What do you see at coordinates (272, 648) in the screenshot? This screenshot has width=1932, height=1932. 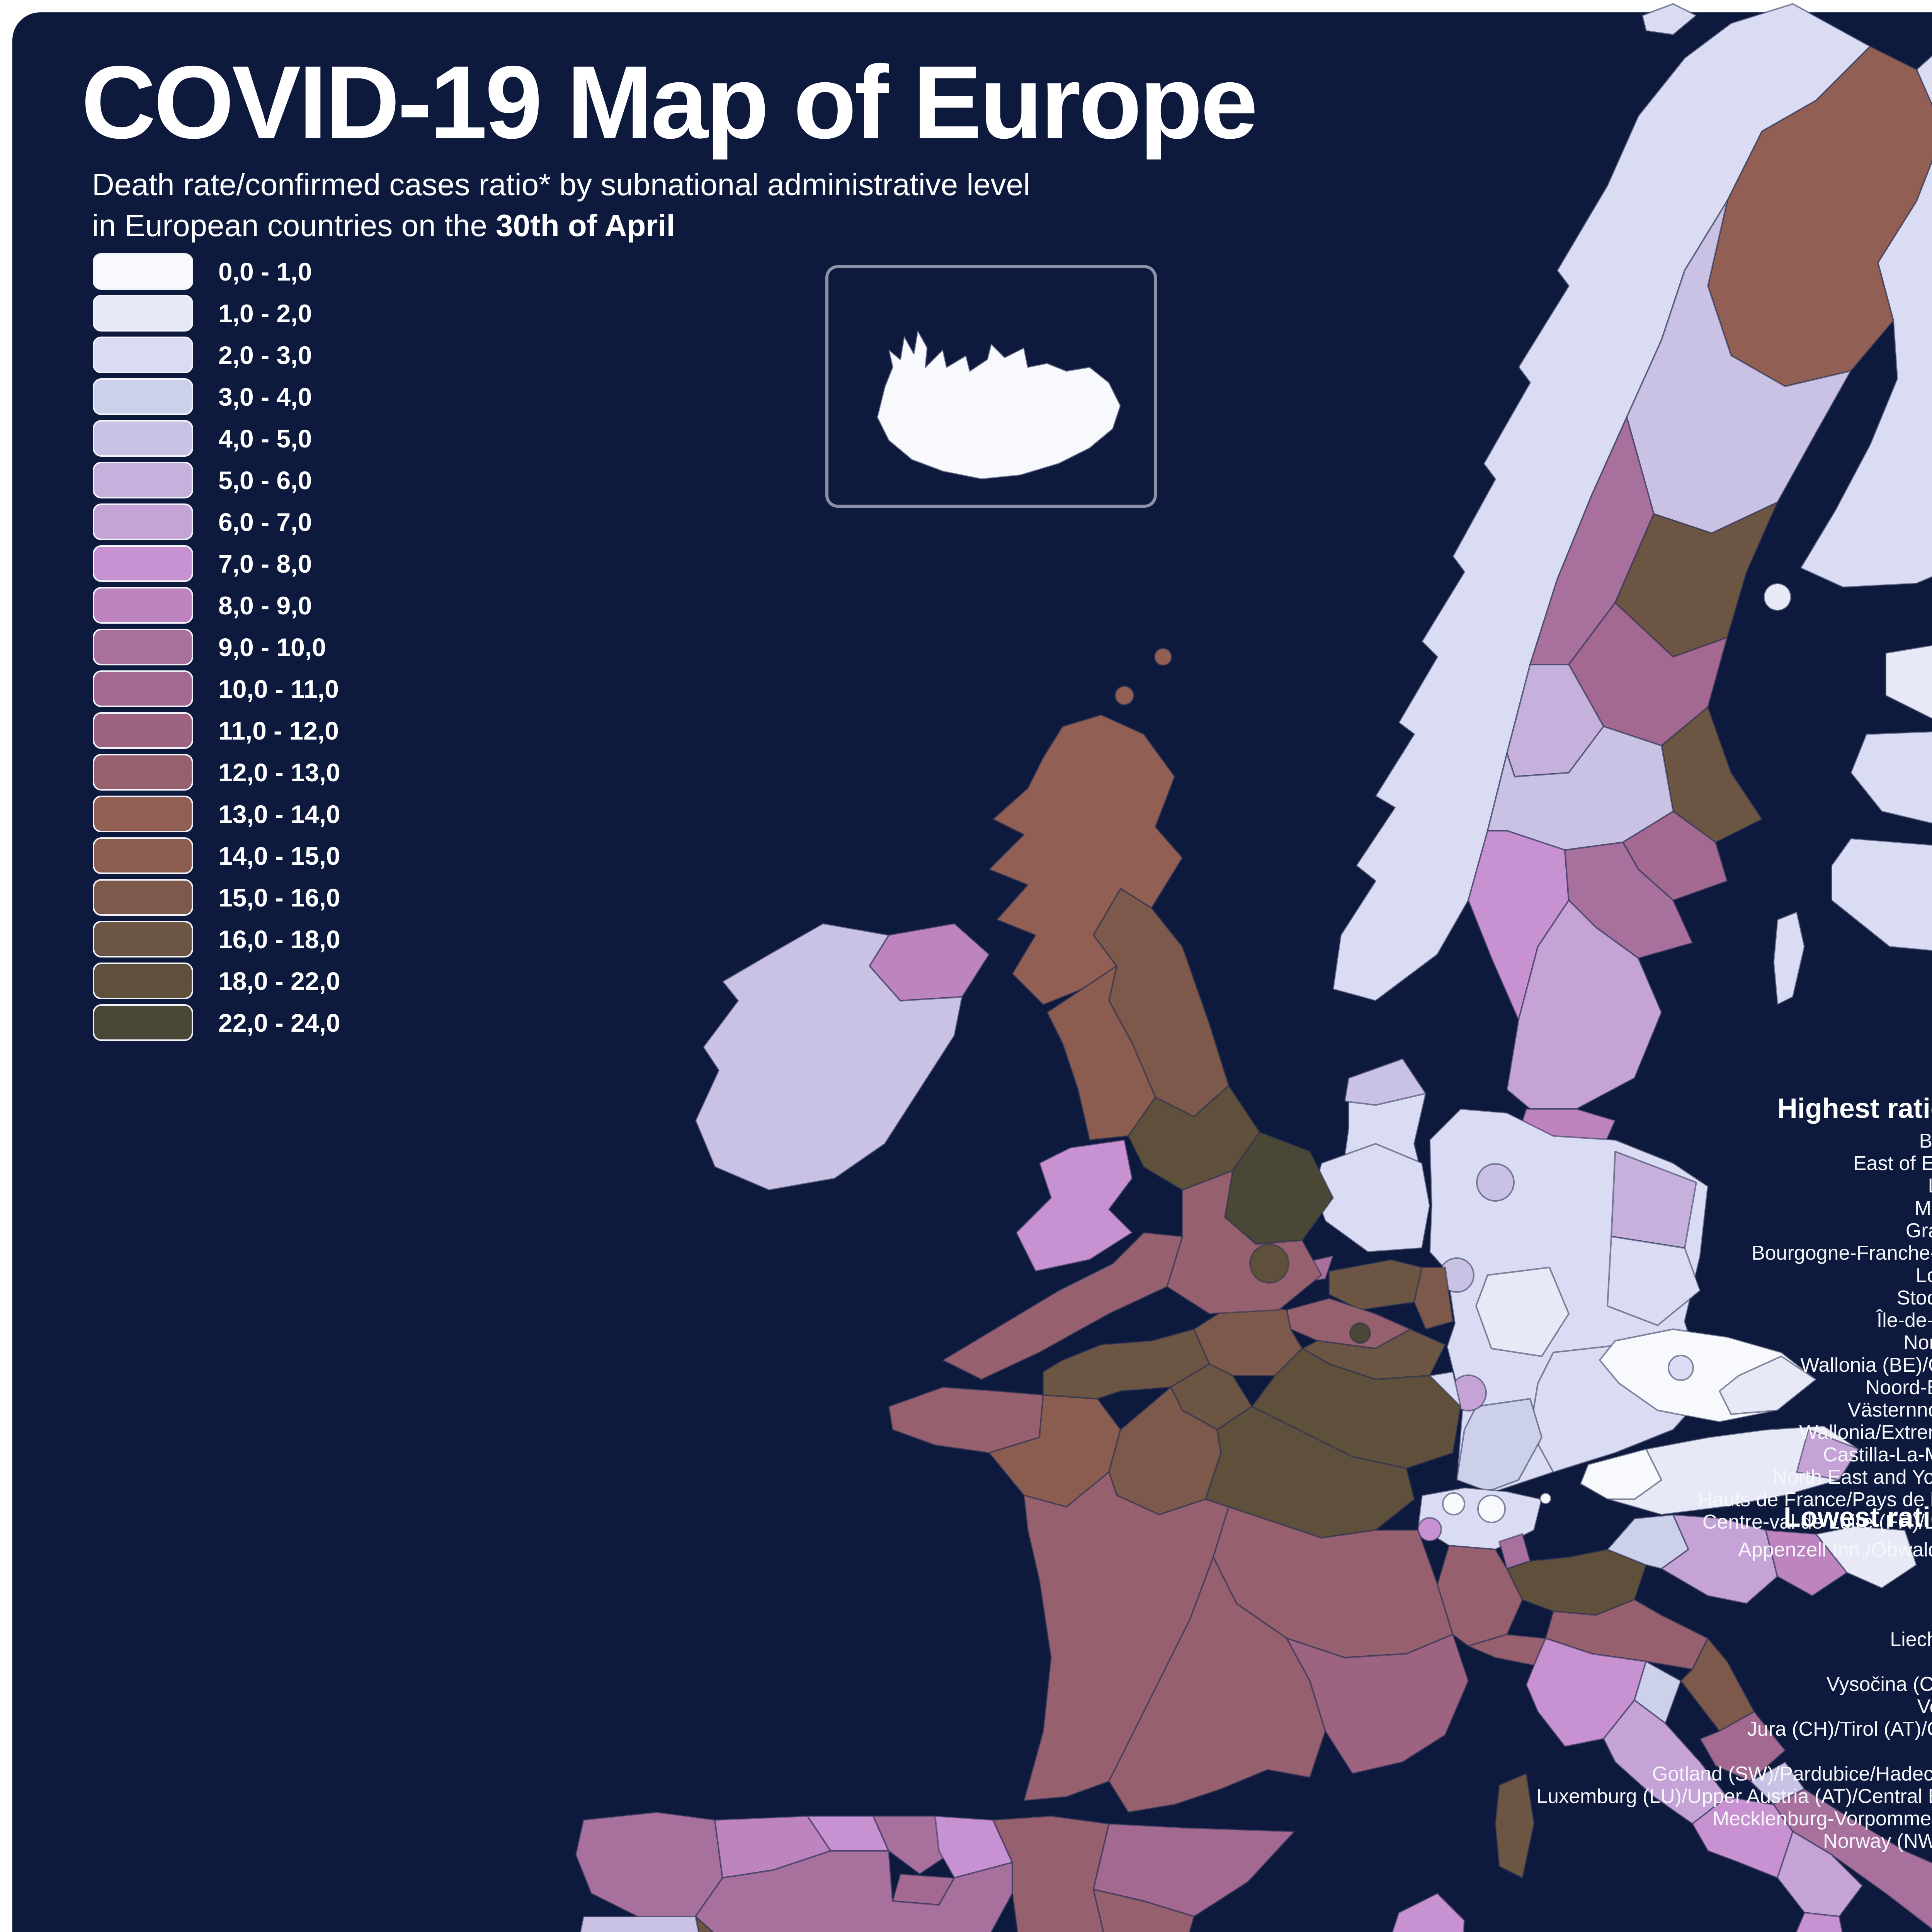 I see `legend-label: 9,0 - 10,0` at bounding box center [272, 648].